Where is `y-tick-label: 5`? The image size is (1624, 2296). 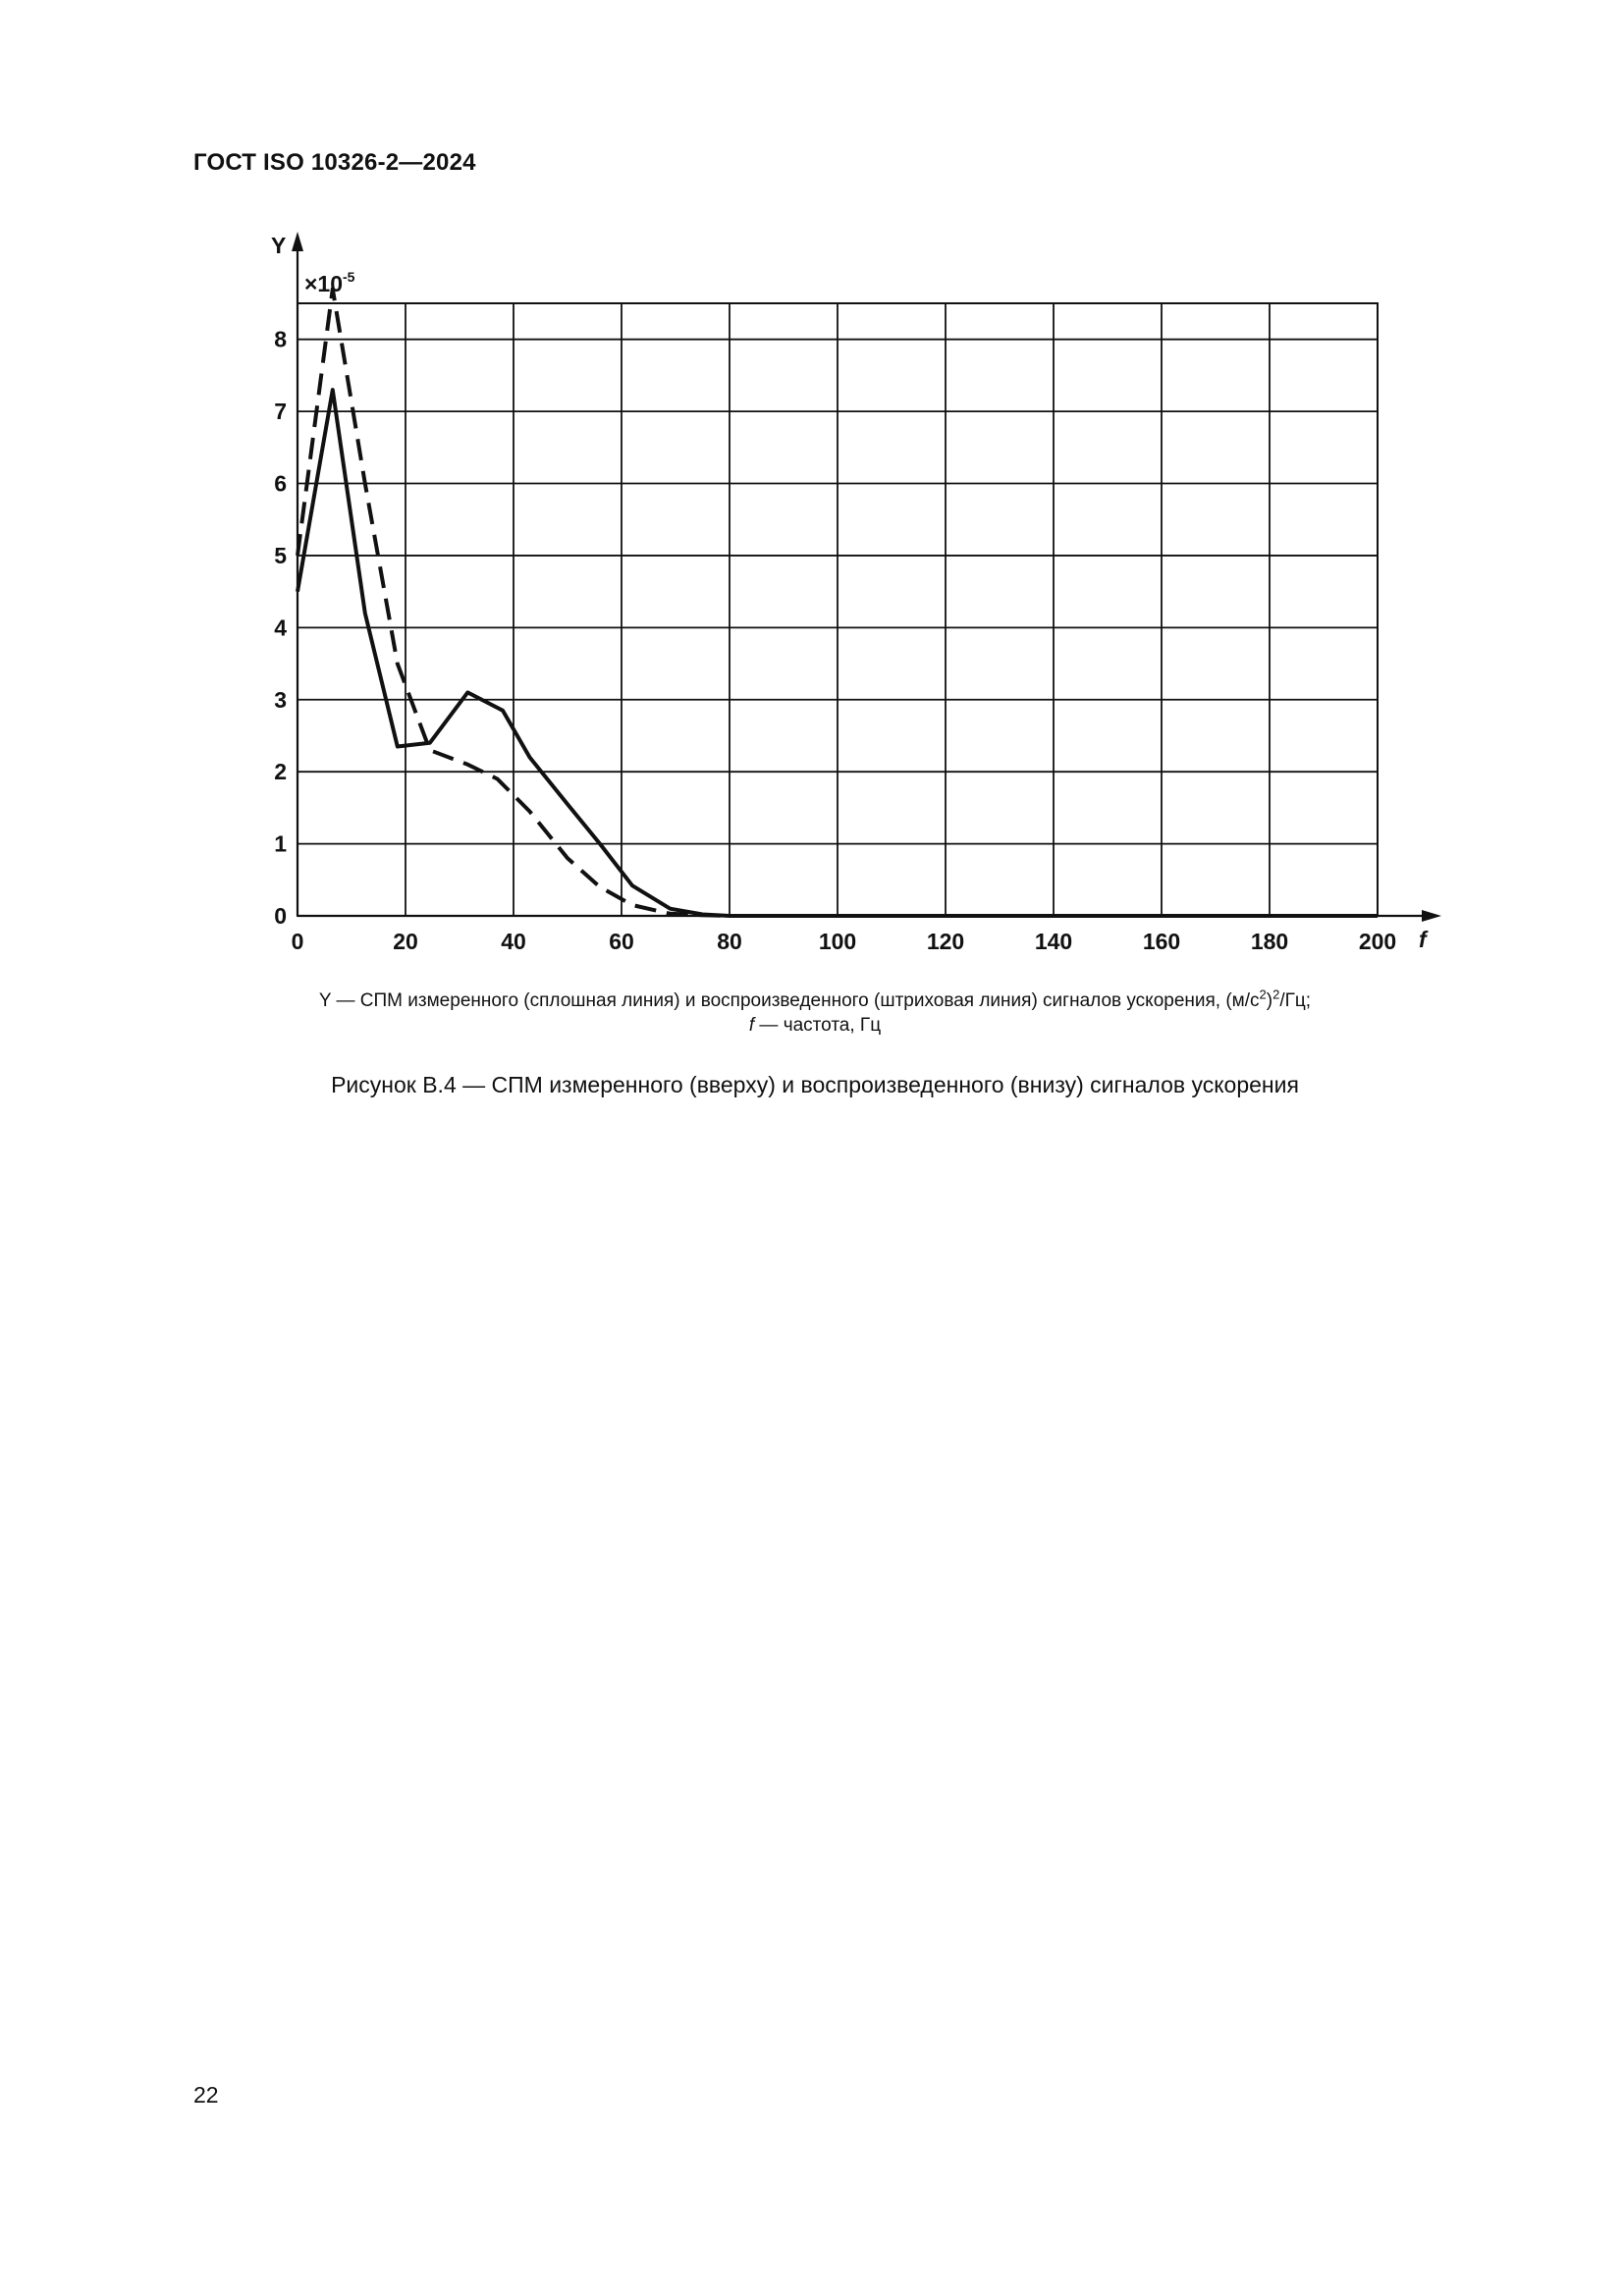 y-tick-label: 5 is located at coordinates (280, 555).